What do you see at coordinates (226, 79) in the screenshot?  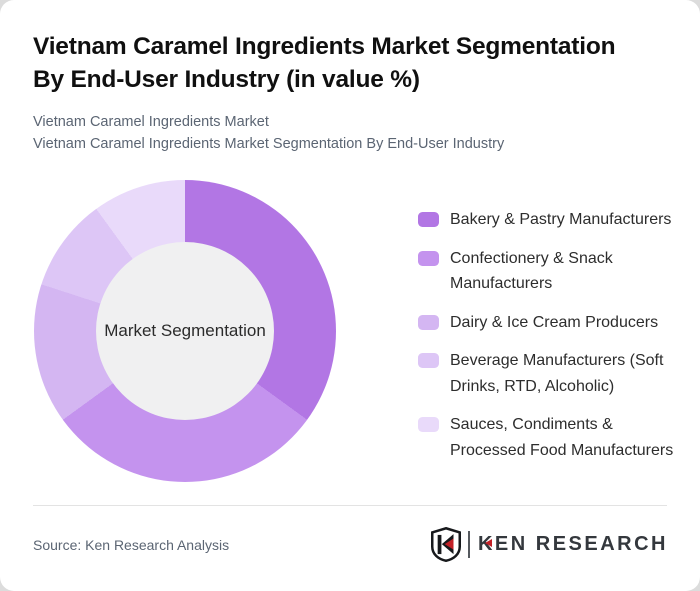 I see `page-title-line-2: By End-User Industry (in value %)` at bounding box center [226, 79].